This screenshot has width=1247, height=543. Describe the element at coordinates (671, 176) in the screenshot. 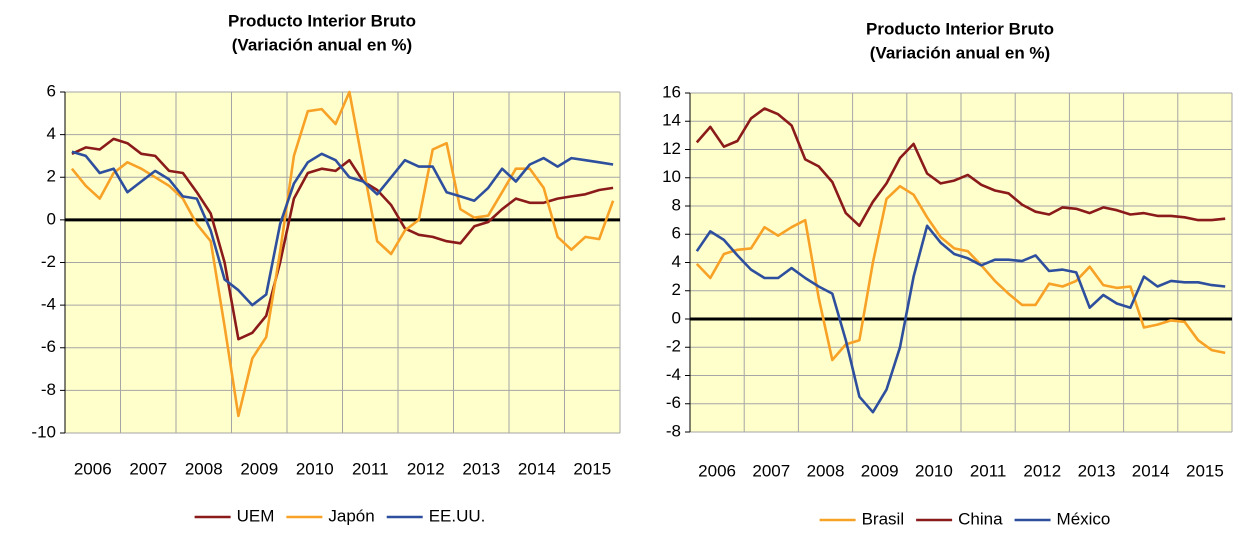

I see `y-tick-label: 10` at that location.